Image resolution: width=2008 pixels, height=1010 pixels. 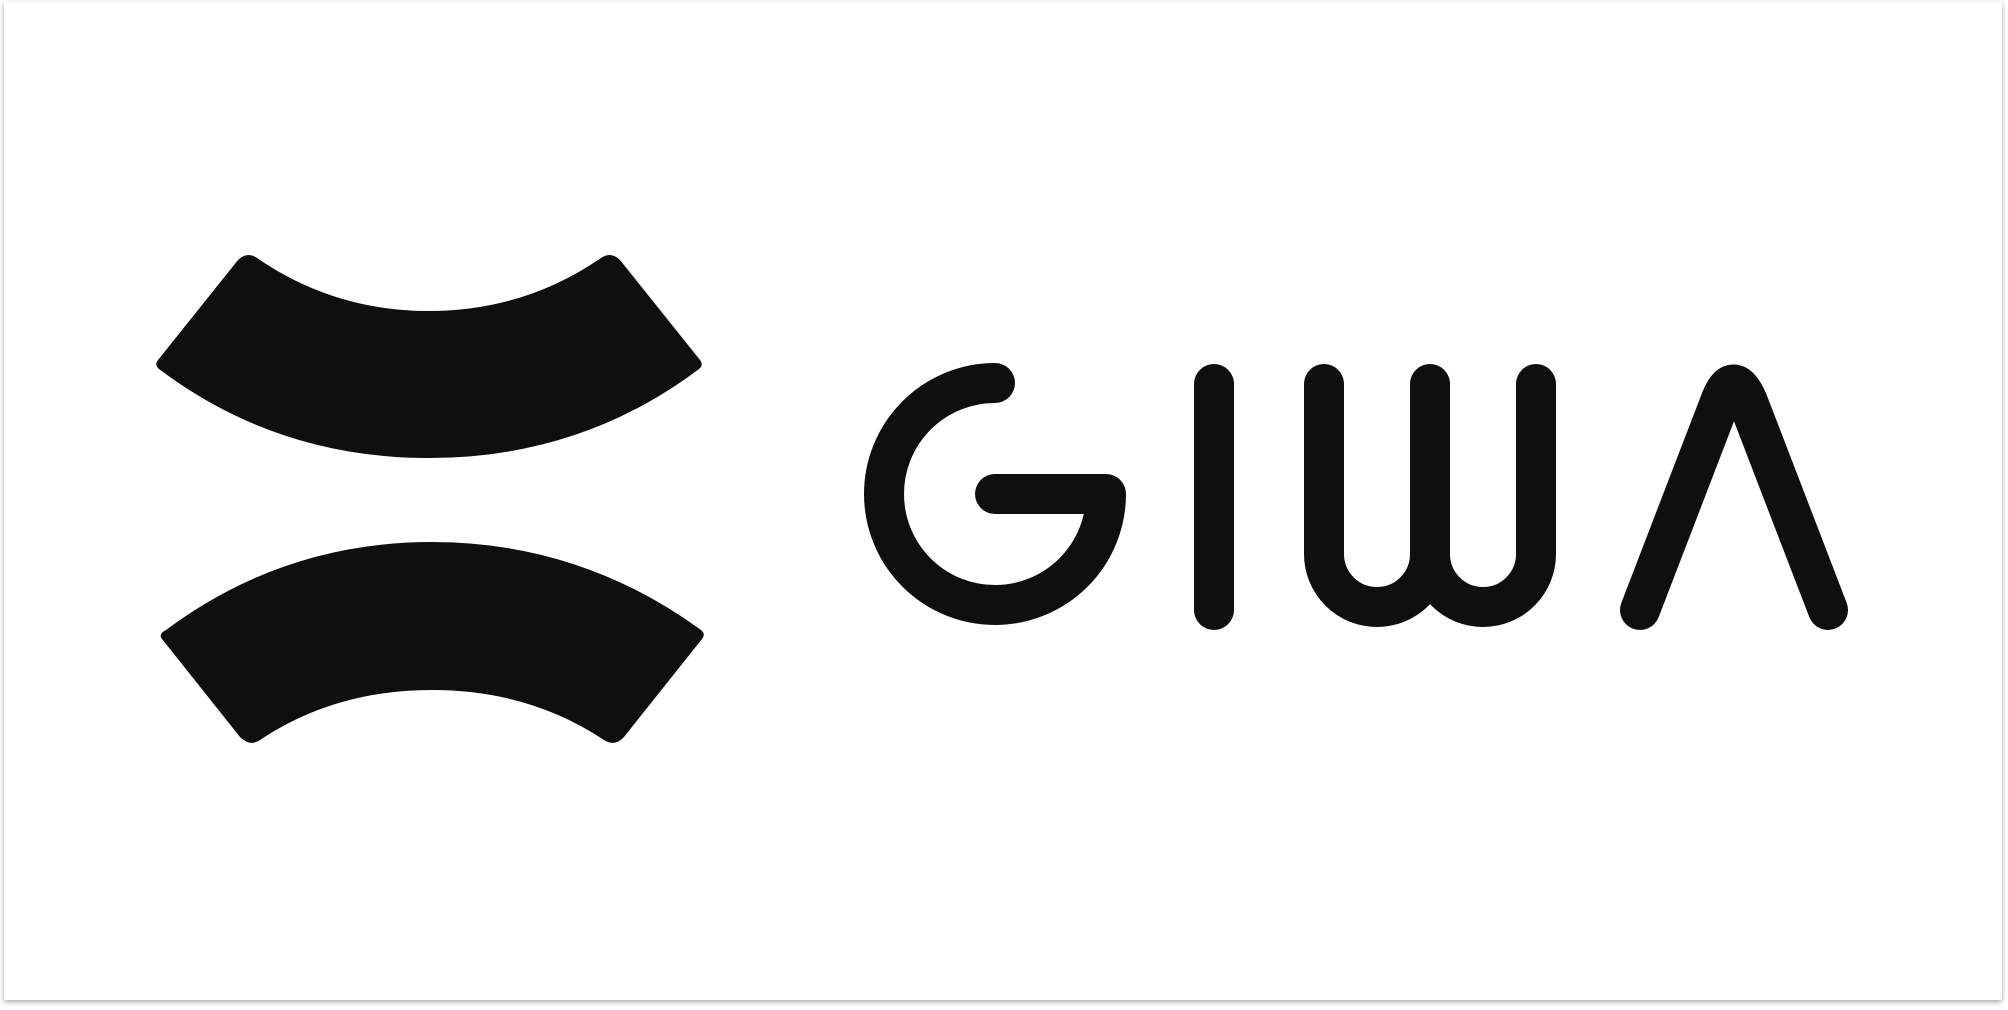 What do you see at coordinates (1734, 497) in the screenshot?
I see `wordmark-letter-a` at bounding box center [1734, 497].